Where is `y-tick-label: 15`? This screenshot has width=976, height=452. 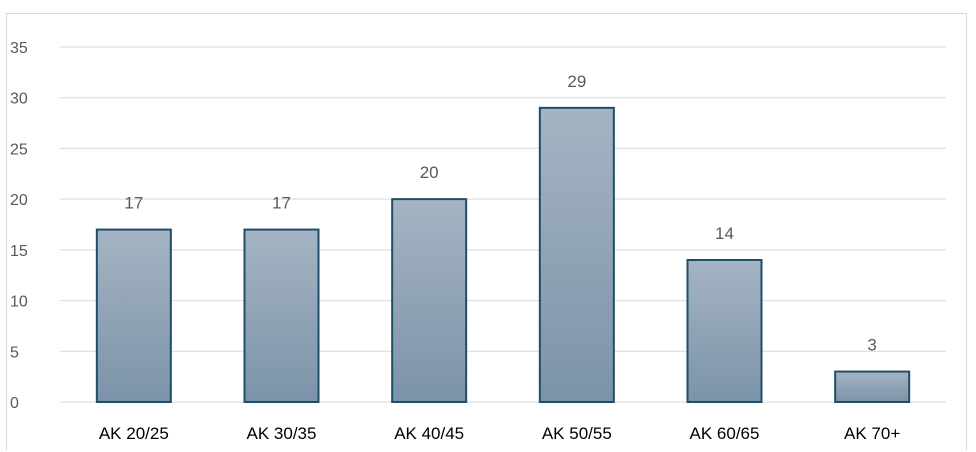 y-tick-label: 15 is located at coordinates (19, 251).